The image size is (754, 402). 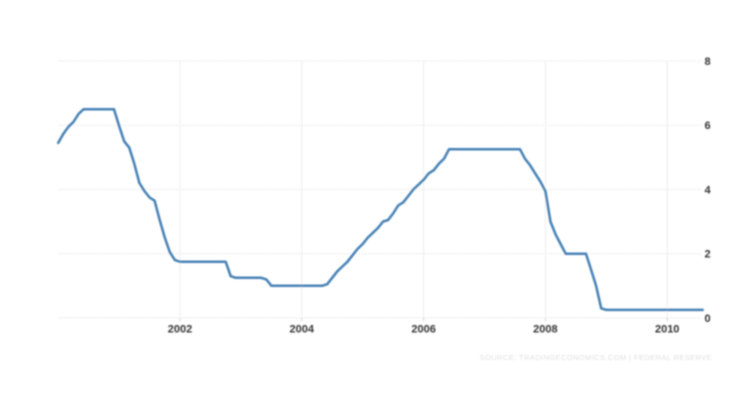 What do you see at coordinates (708, 255) in the screenshot?
I see `svg-text: 2` at bounding box center [708, 255].